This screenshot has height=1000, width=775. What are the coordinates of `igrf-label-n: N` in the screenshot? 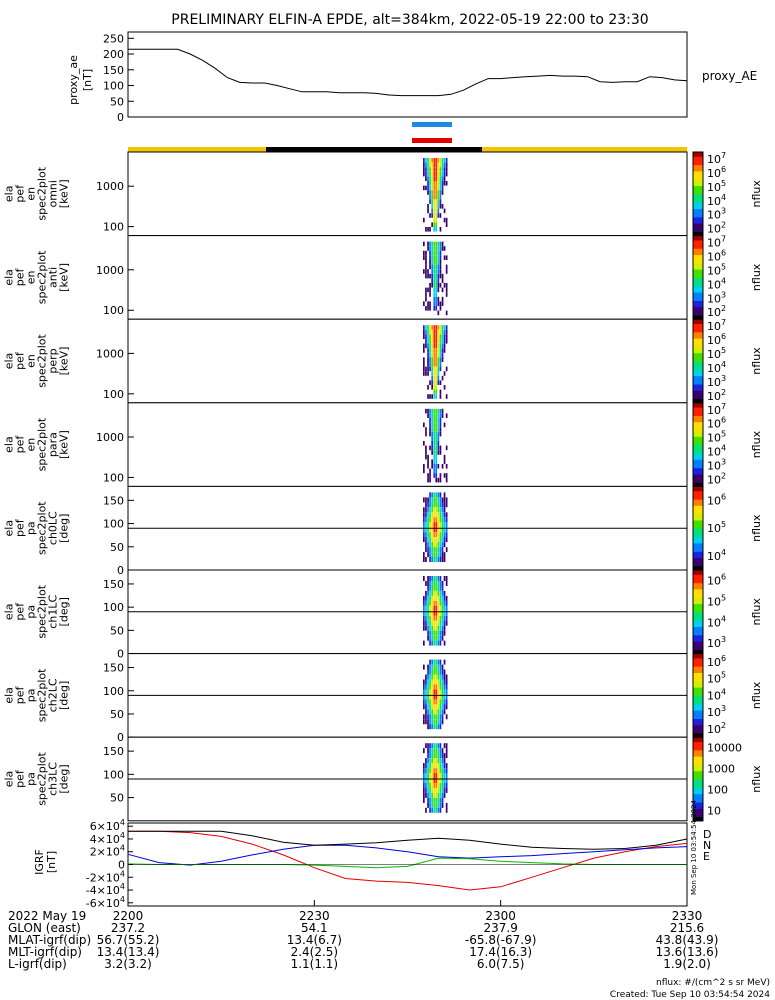 It's located at (707, 845).